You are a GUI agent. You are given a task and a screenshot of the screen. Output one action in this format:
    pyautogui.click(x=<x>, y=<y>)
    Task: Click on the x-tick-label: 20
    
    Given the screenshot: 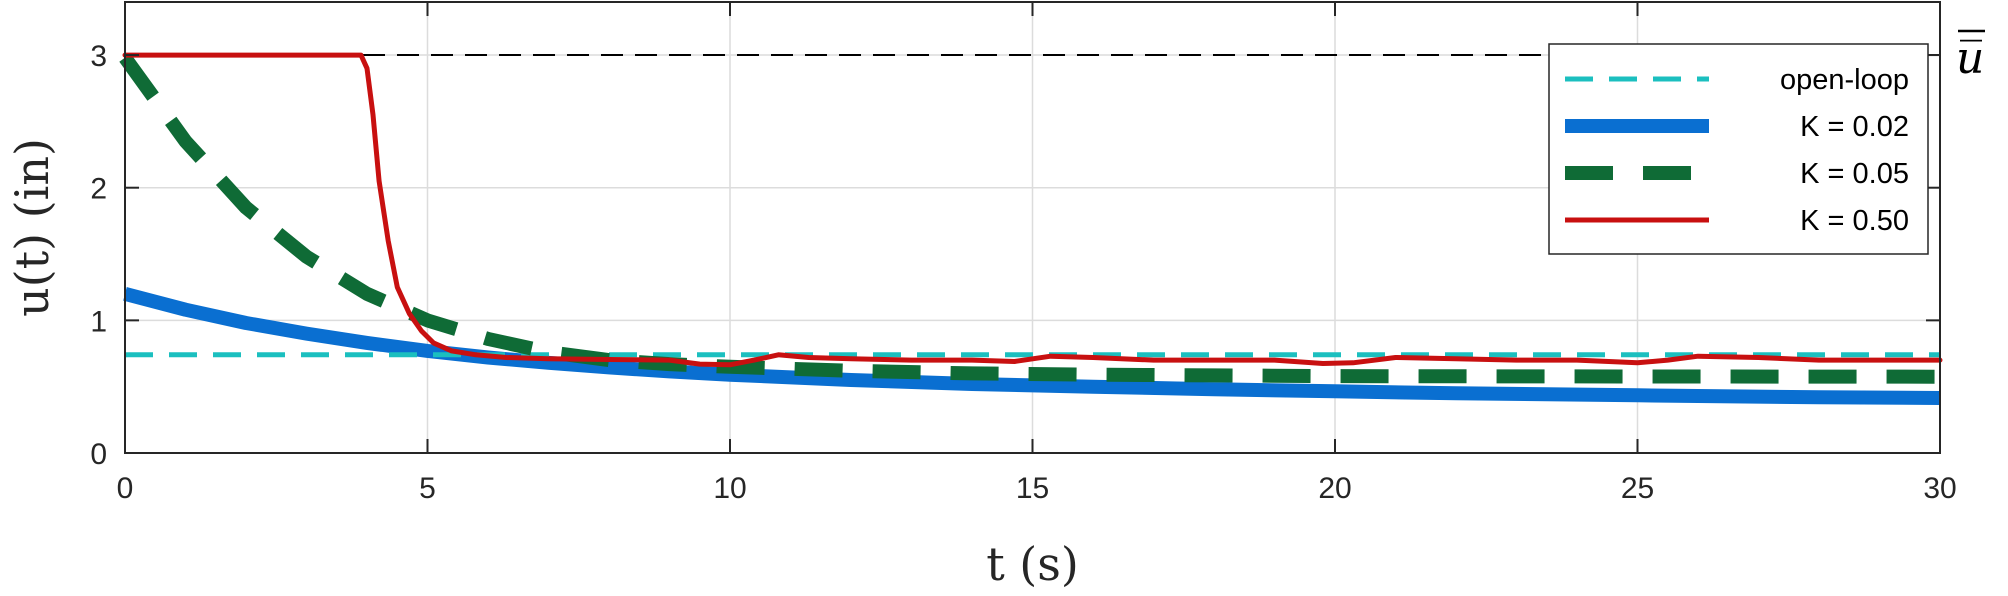 What is the action you would take?
    pyautogui.click(x=1334, y=488)
    